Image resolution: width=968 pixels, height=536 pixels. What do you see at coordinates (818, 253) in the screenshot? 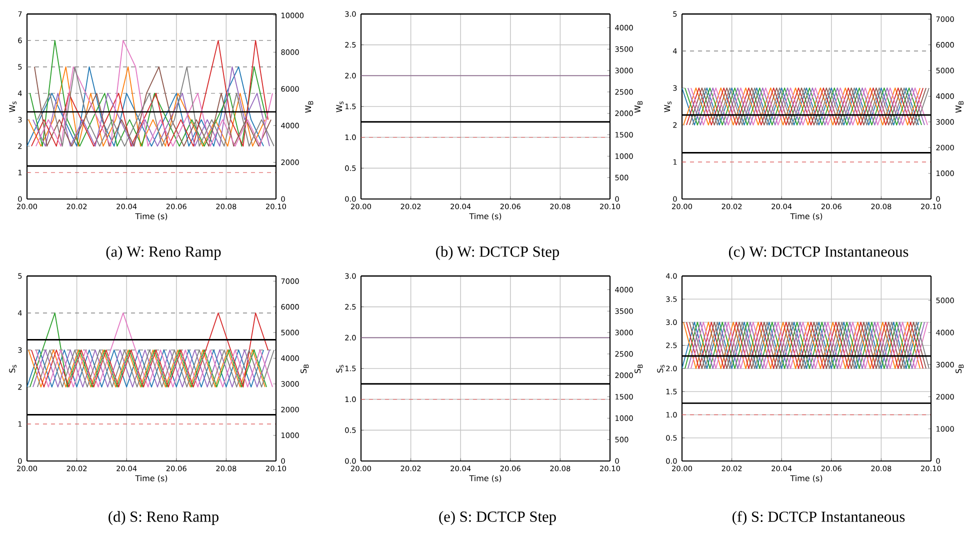
I see `text: (c) W: DCTCP Instantaneous` at bounding box center [818, 253].